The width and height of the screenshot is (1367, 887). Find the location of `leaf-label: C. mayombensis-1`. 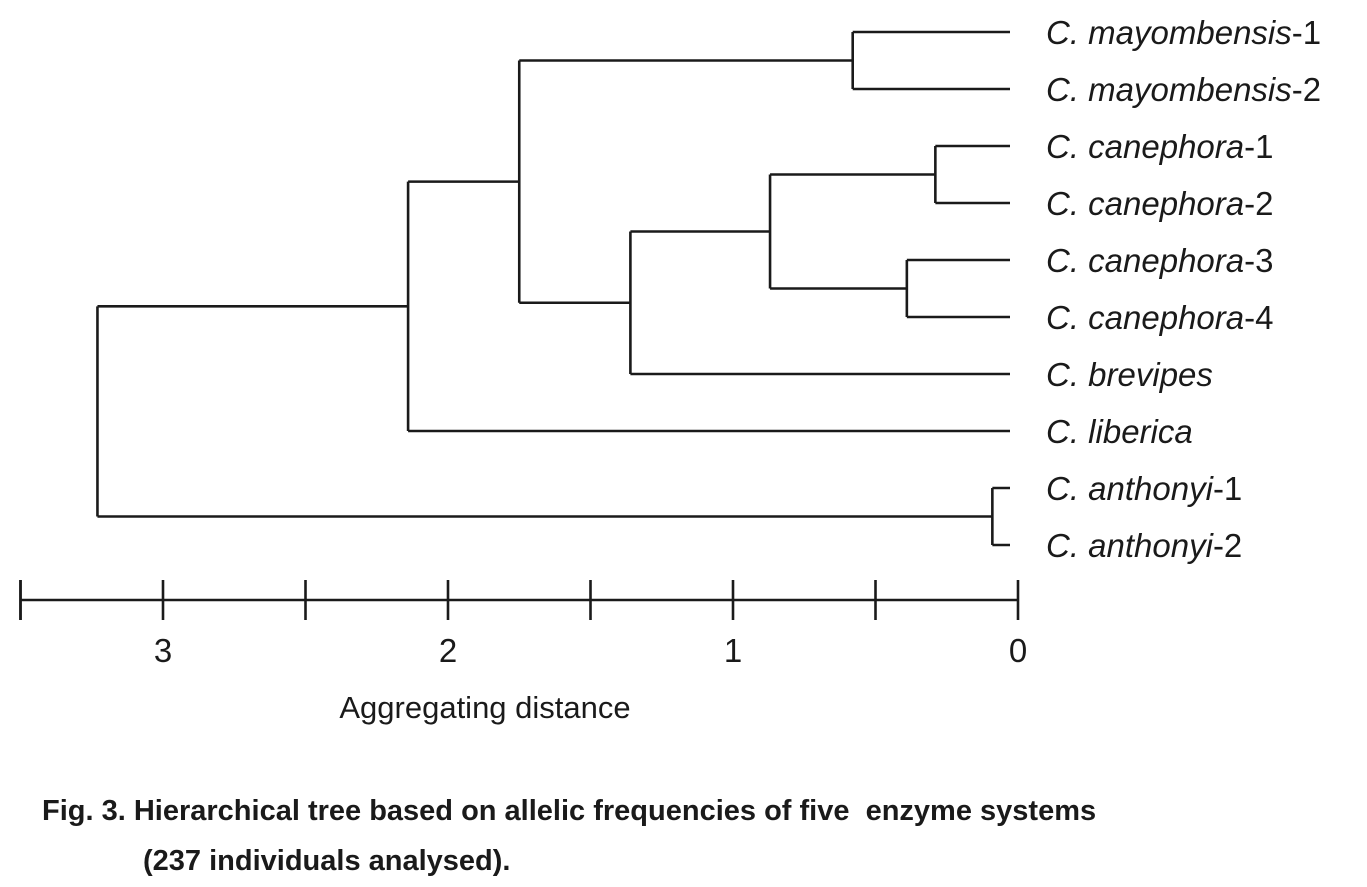

leaf-label: C. mayombensis-1 is located at coordinates (1183, 32).